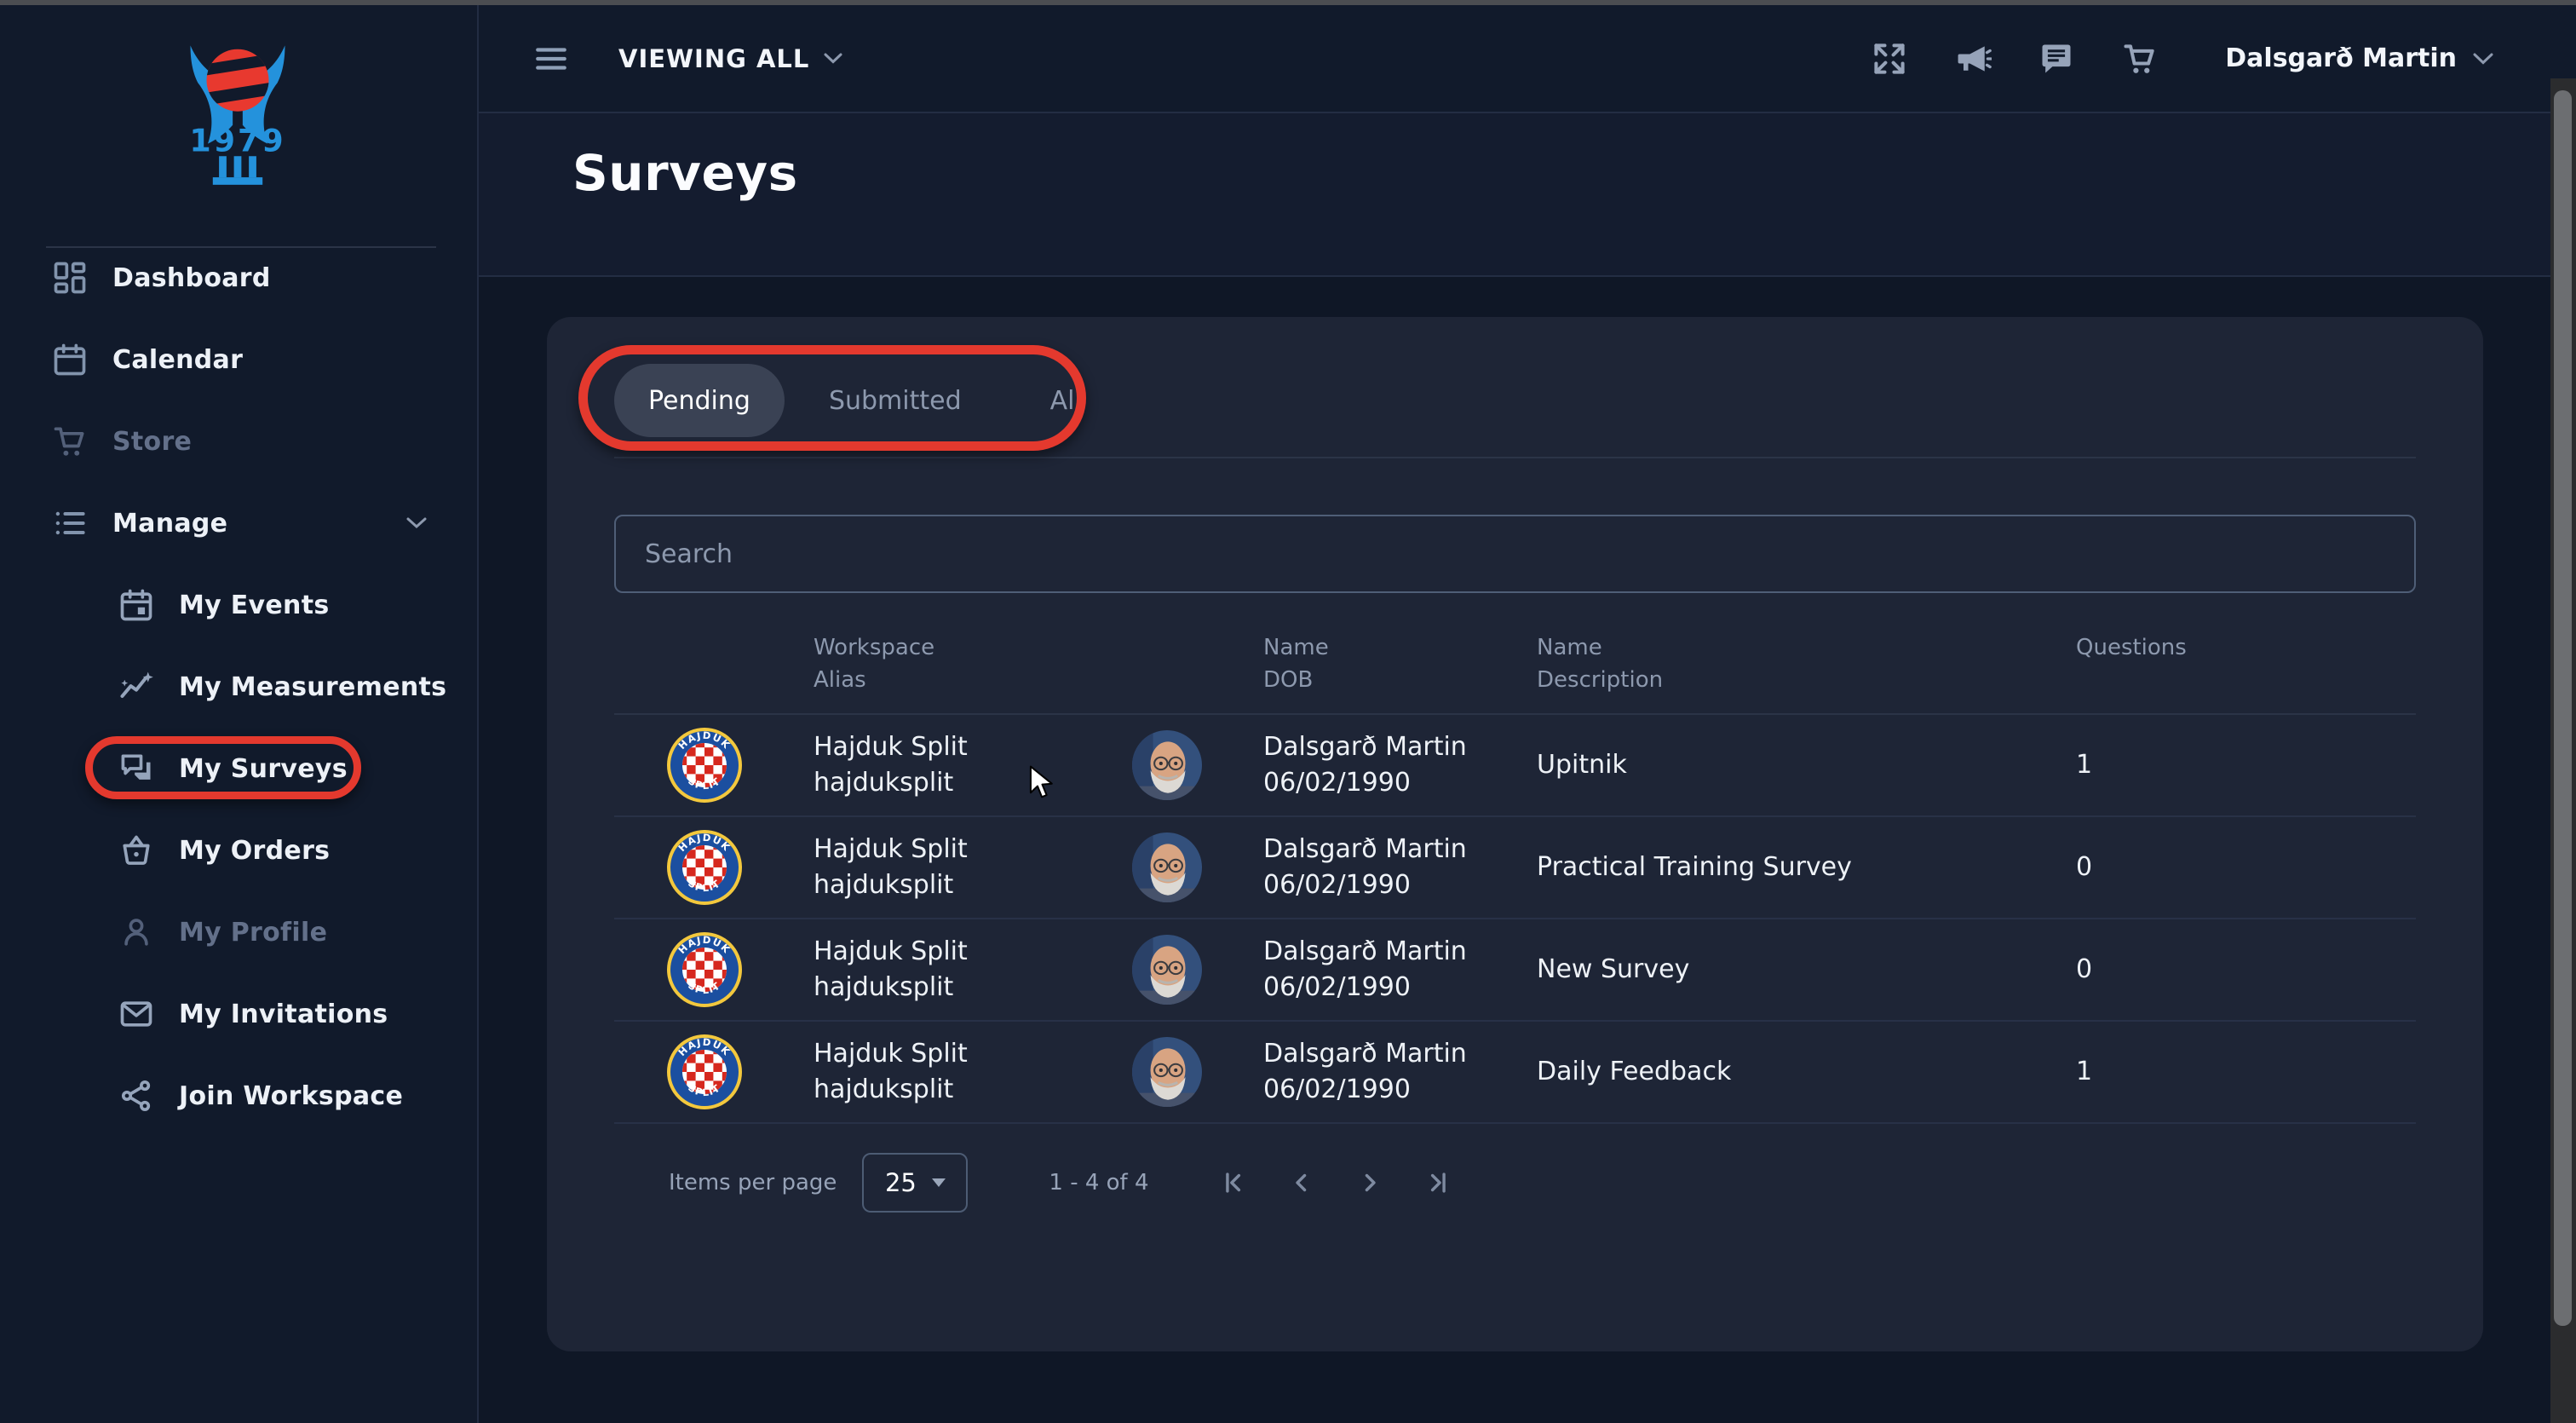 The image size is (2576, 1423). I want to click on cell-description: New Survey, so click(1613, 969).